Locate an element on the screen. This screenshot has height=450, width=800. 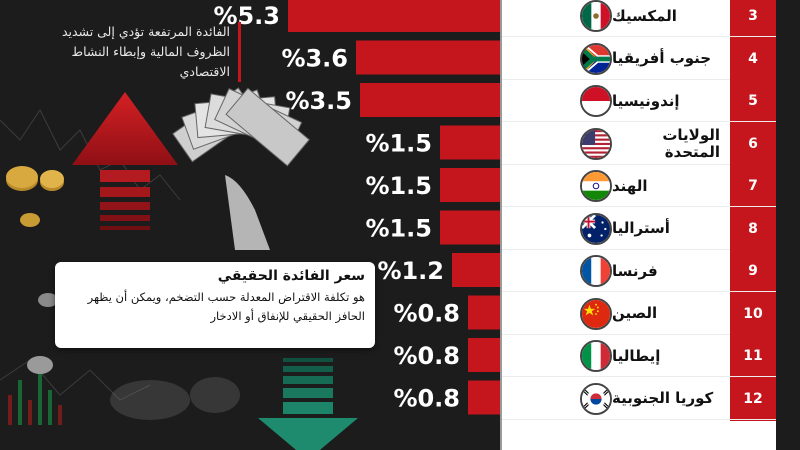
flag-mexico-icon is located at coordinates (596, 16).